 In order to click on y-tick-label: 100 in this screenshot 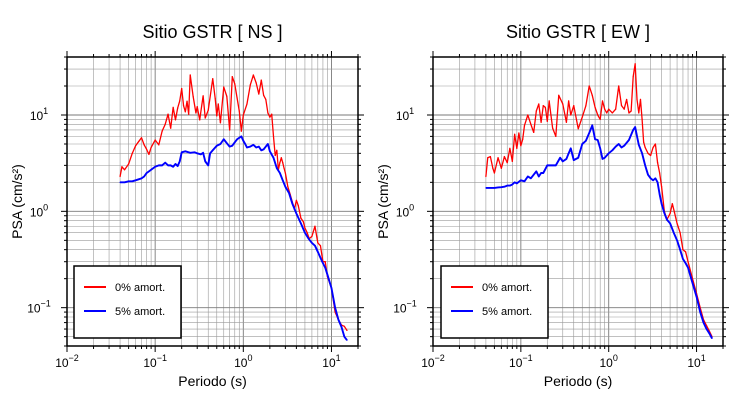, I will do `click(405, 210)`.